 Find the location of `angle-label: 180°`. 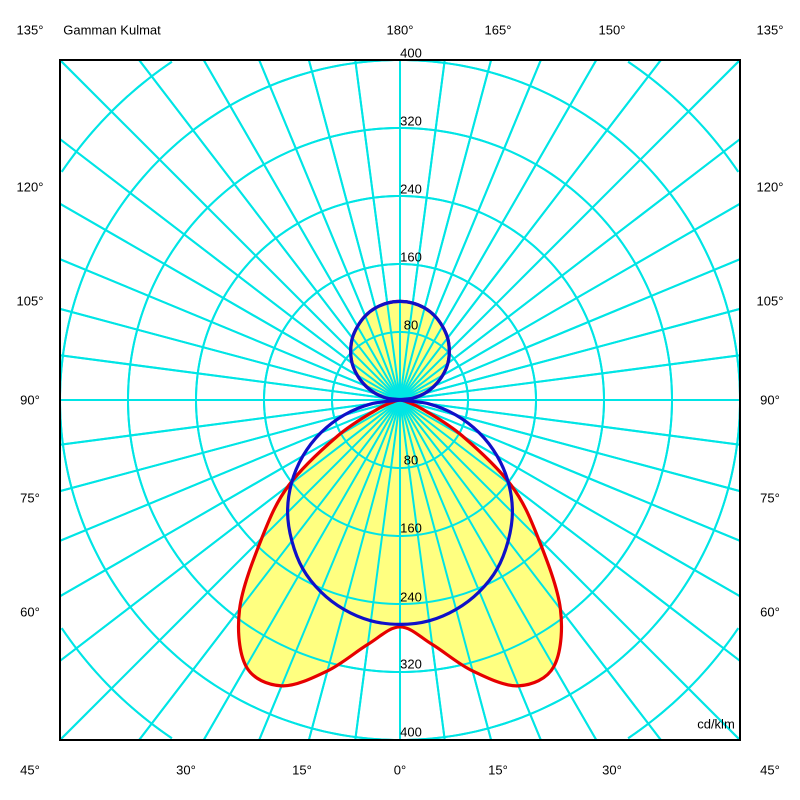

angle-label: 180° is located at coordinates (400, 30).